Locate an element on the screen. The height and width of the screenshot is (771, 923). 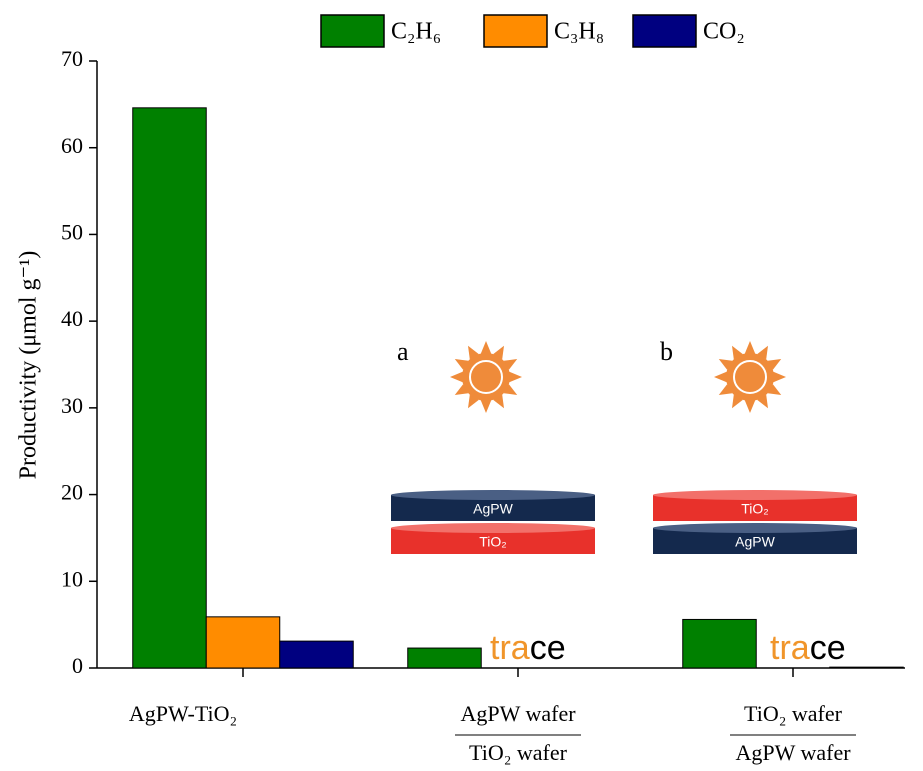
legend-label: CO₂ is located at coordinates (724, 32).